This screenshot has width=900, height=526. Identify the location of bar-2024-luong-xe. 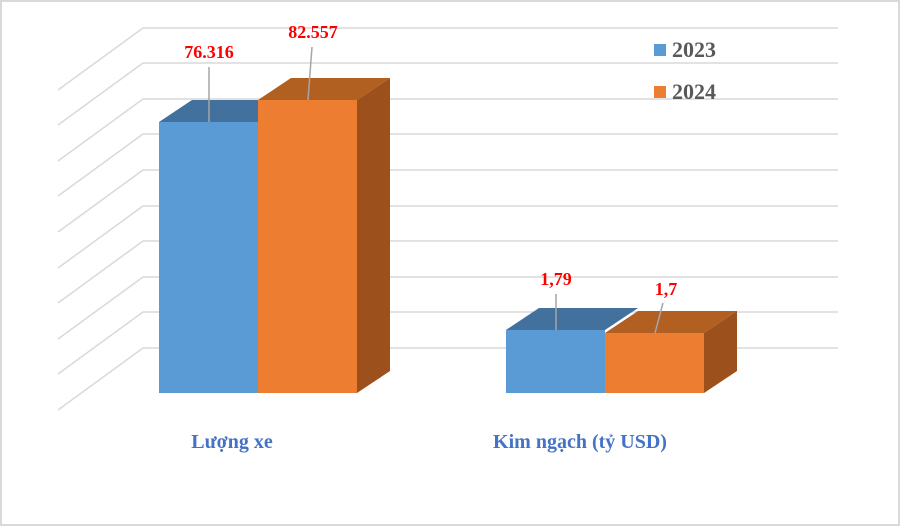
(324, 235).